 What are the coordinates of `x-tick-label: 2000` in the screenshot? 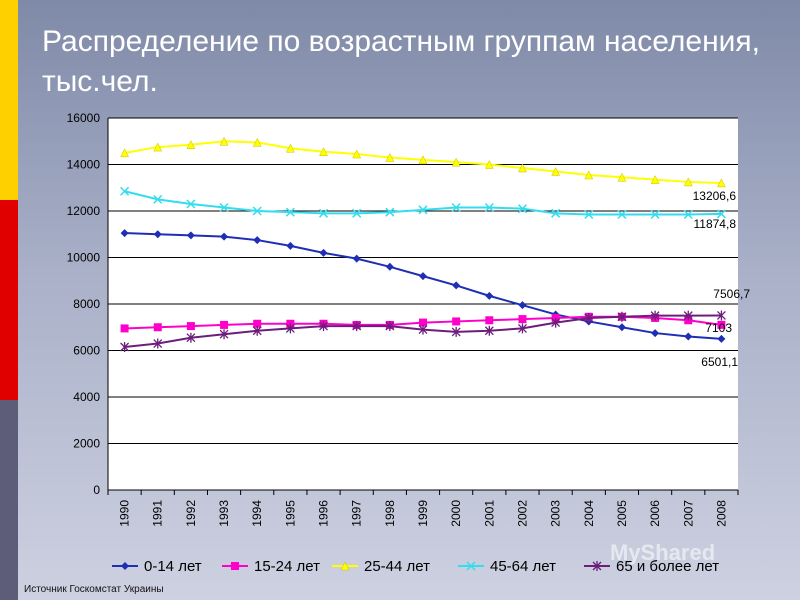 It's located at (456, 513).